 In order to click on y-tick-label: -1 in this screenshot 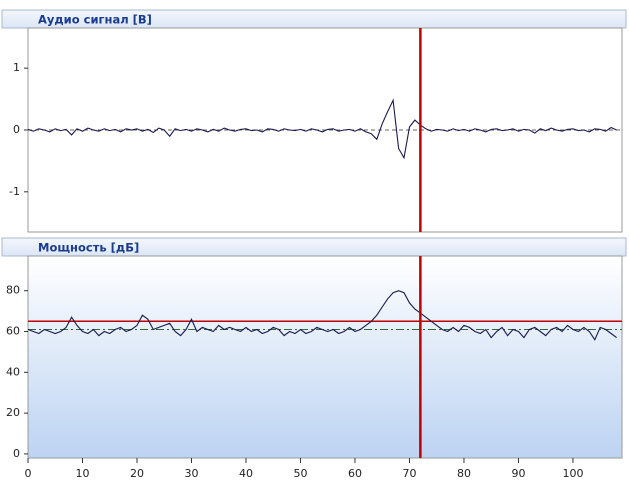, I will do `click(14, 191)`.